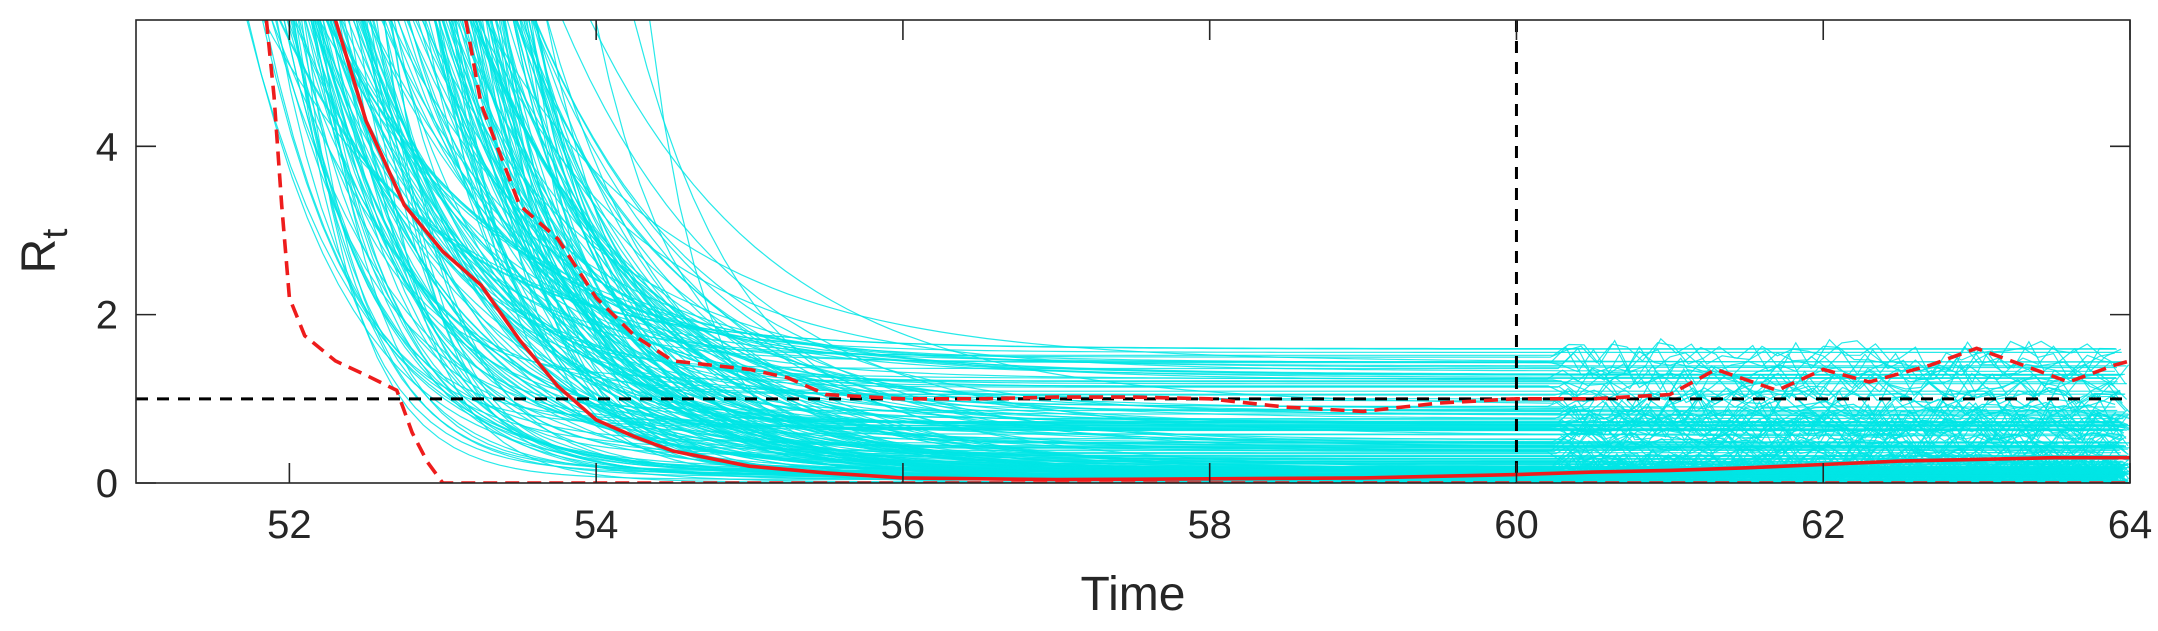  Describe the element at coordinates (289, 525) in the screenshot. I see `x-tick-label-52: 52` at that location.